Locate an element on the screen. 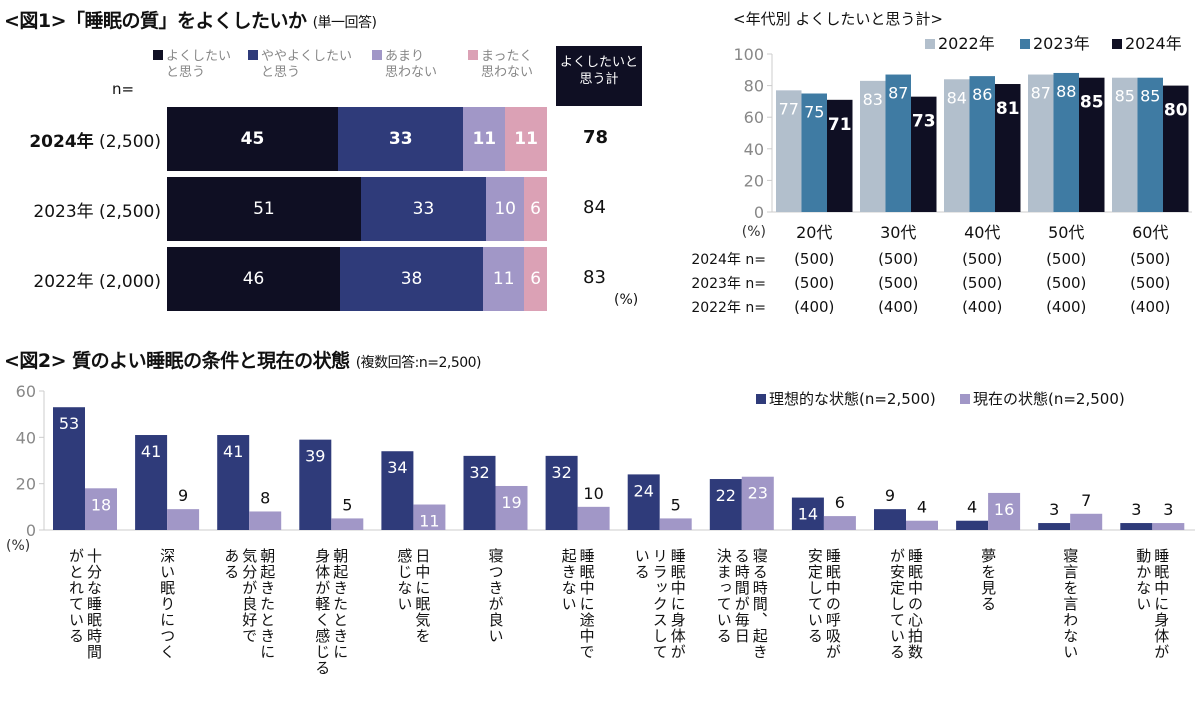  row-n: (2,500) is located at coordinates (127, 142).